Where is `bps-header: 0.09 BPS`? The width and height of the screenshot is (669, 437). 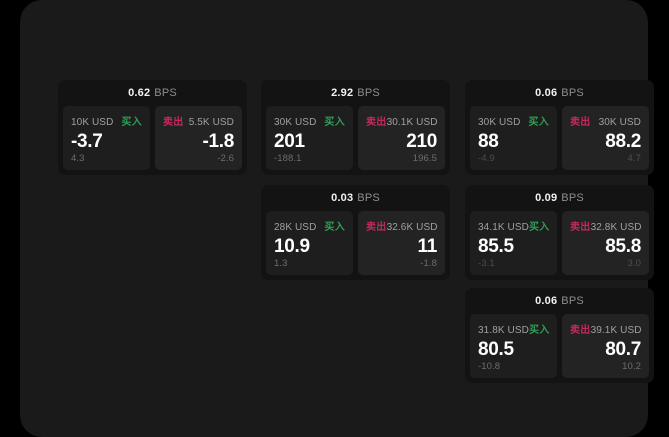 bps-header: 0.09 BPS is located at coordinates (559, 198).